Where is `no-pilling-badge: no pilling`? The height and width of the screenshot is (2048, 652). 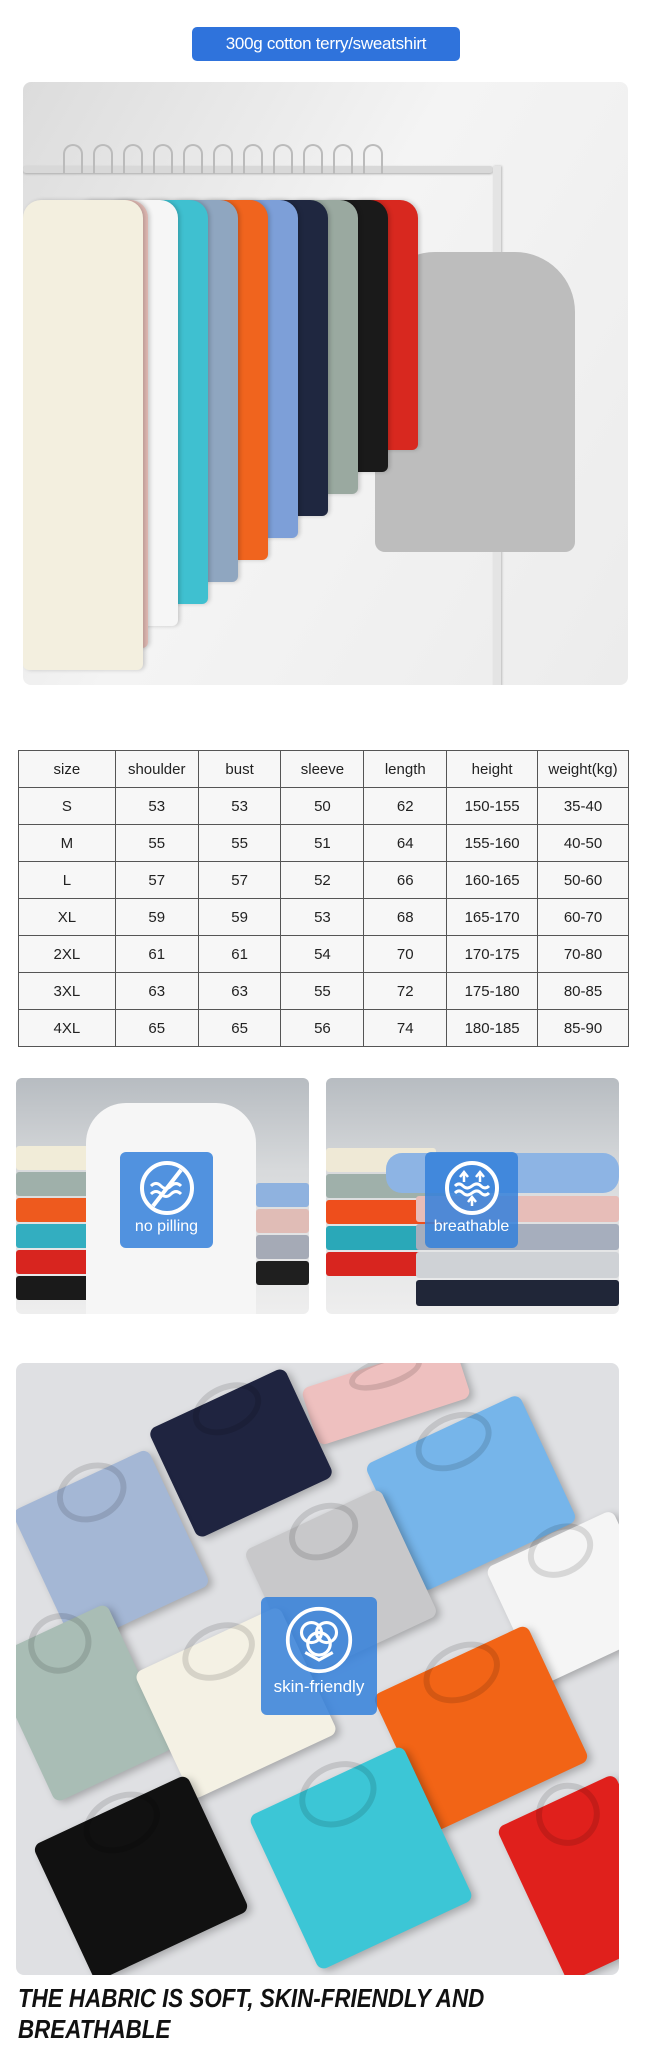 no-pilling-badge: no pilling is located at coordinates (166, 1200).